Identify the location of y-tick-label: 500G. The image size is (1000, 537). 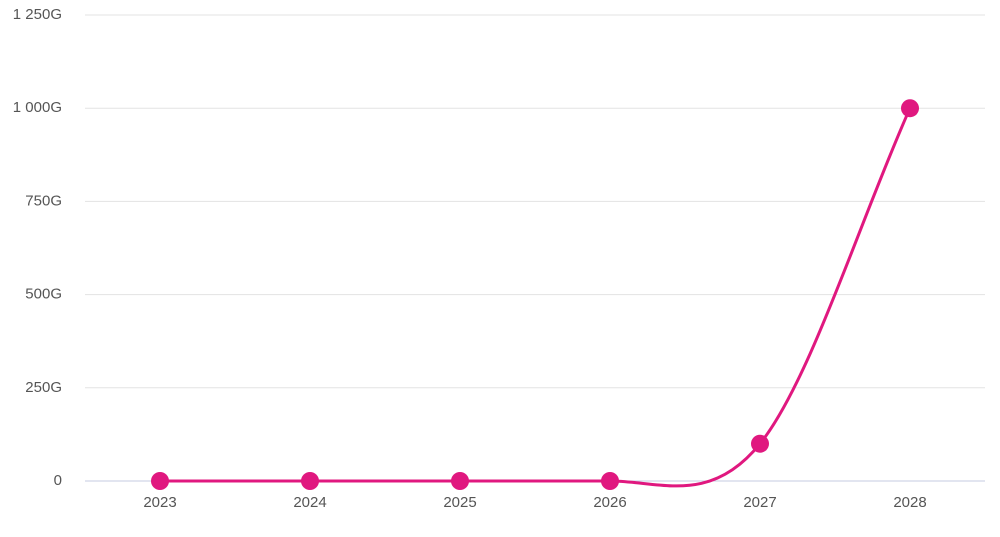
(43, 294).